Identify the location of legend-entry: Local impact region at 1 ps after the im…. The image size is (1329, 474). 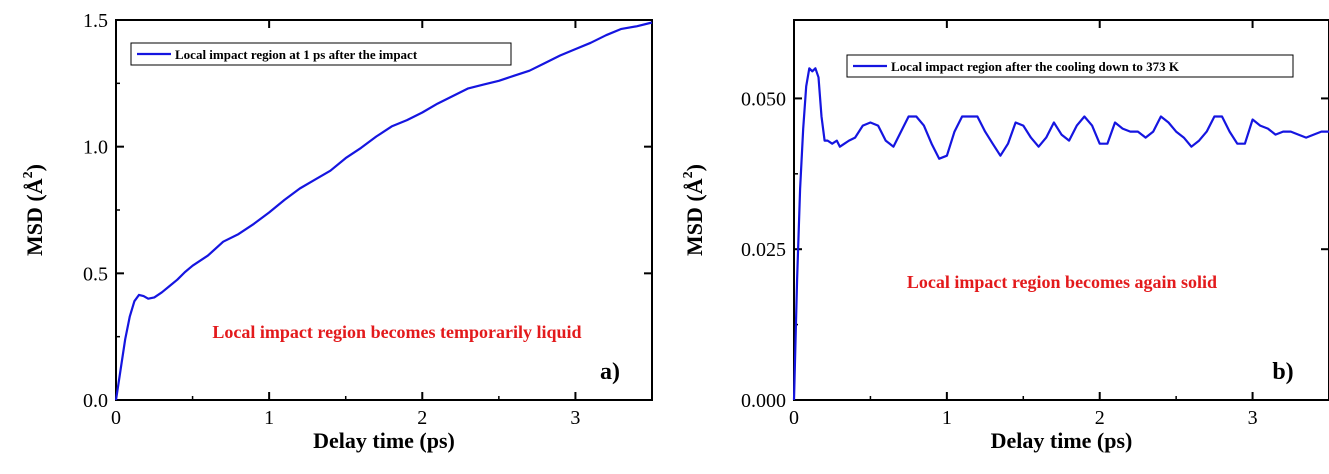
(296, 54).